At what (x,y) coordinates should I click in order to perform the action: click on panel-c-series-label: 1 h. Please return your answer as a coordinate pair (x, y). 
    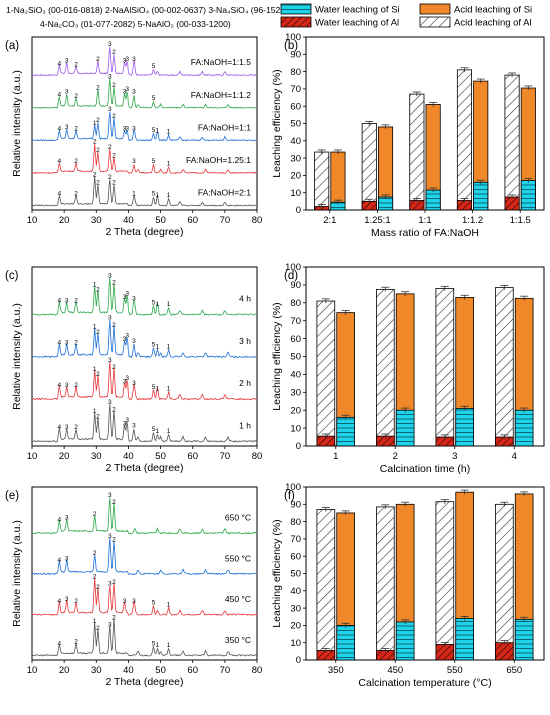
    Looking at the image, I should click on (245, 425).